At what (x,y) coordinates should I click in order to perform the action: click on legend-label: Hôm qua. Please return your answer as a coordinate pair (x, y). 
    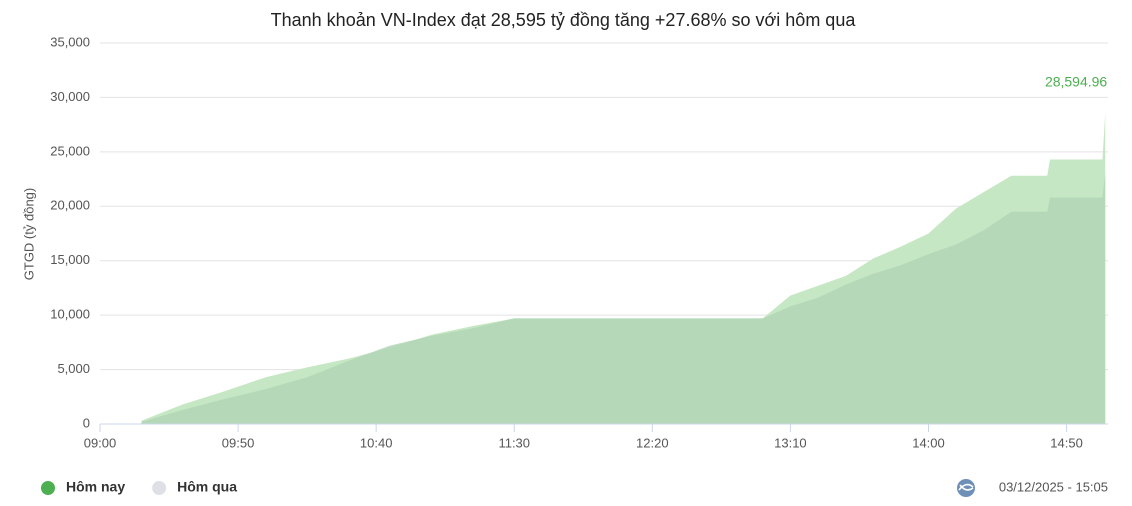
    Looking at the image, I should click on (207, 487).